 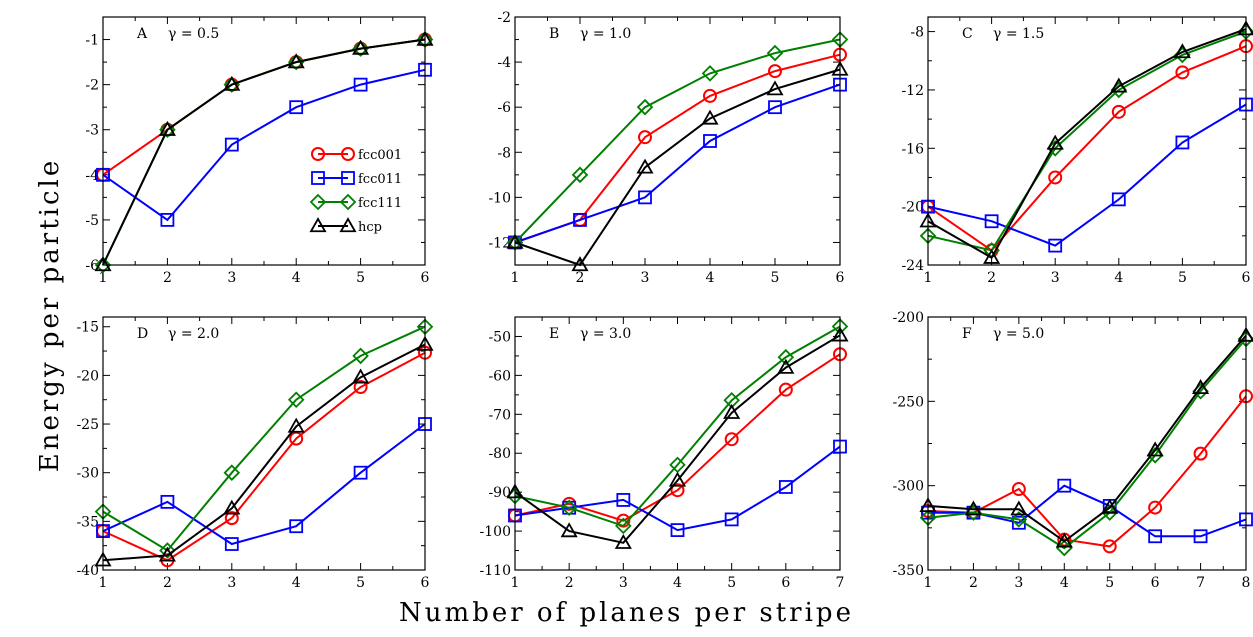 I want to click on y-tick-label: -100, so click(x=495, y=532).